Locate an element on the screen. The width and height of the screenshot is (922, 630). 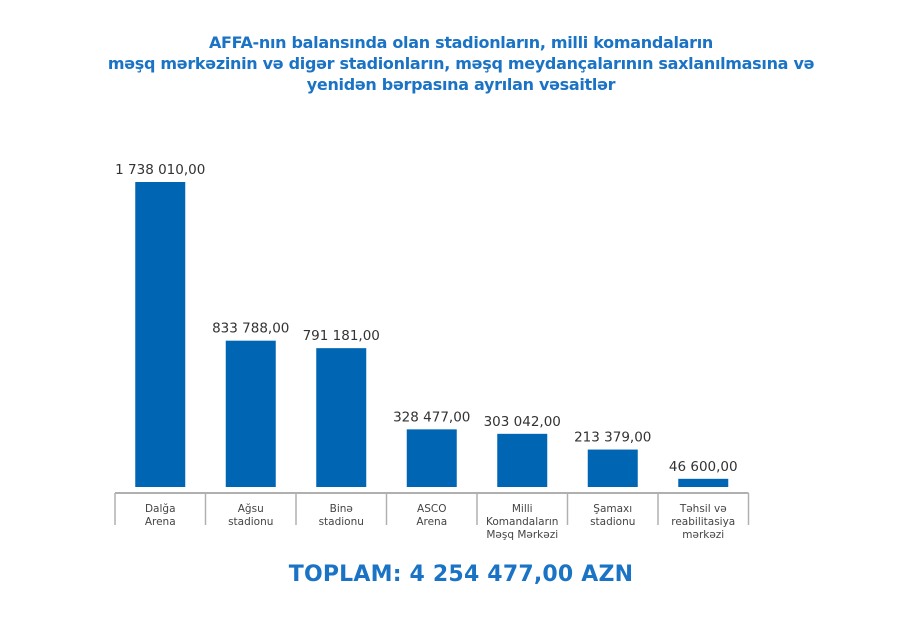
category-label: Şamaxı is located at coordinates (612, 509).